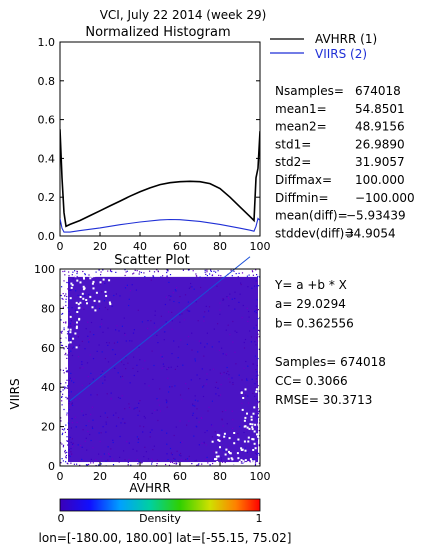 The image size is (430, 550). I want to click on stat-value: 100.000, so click(380, 180).